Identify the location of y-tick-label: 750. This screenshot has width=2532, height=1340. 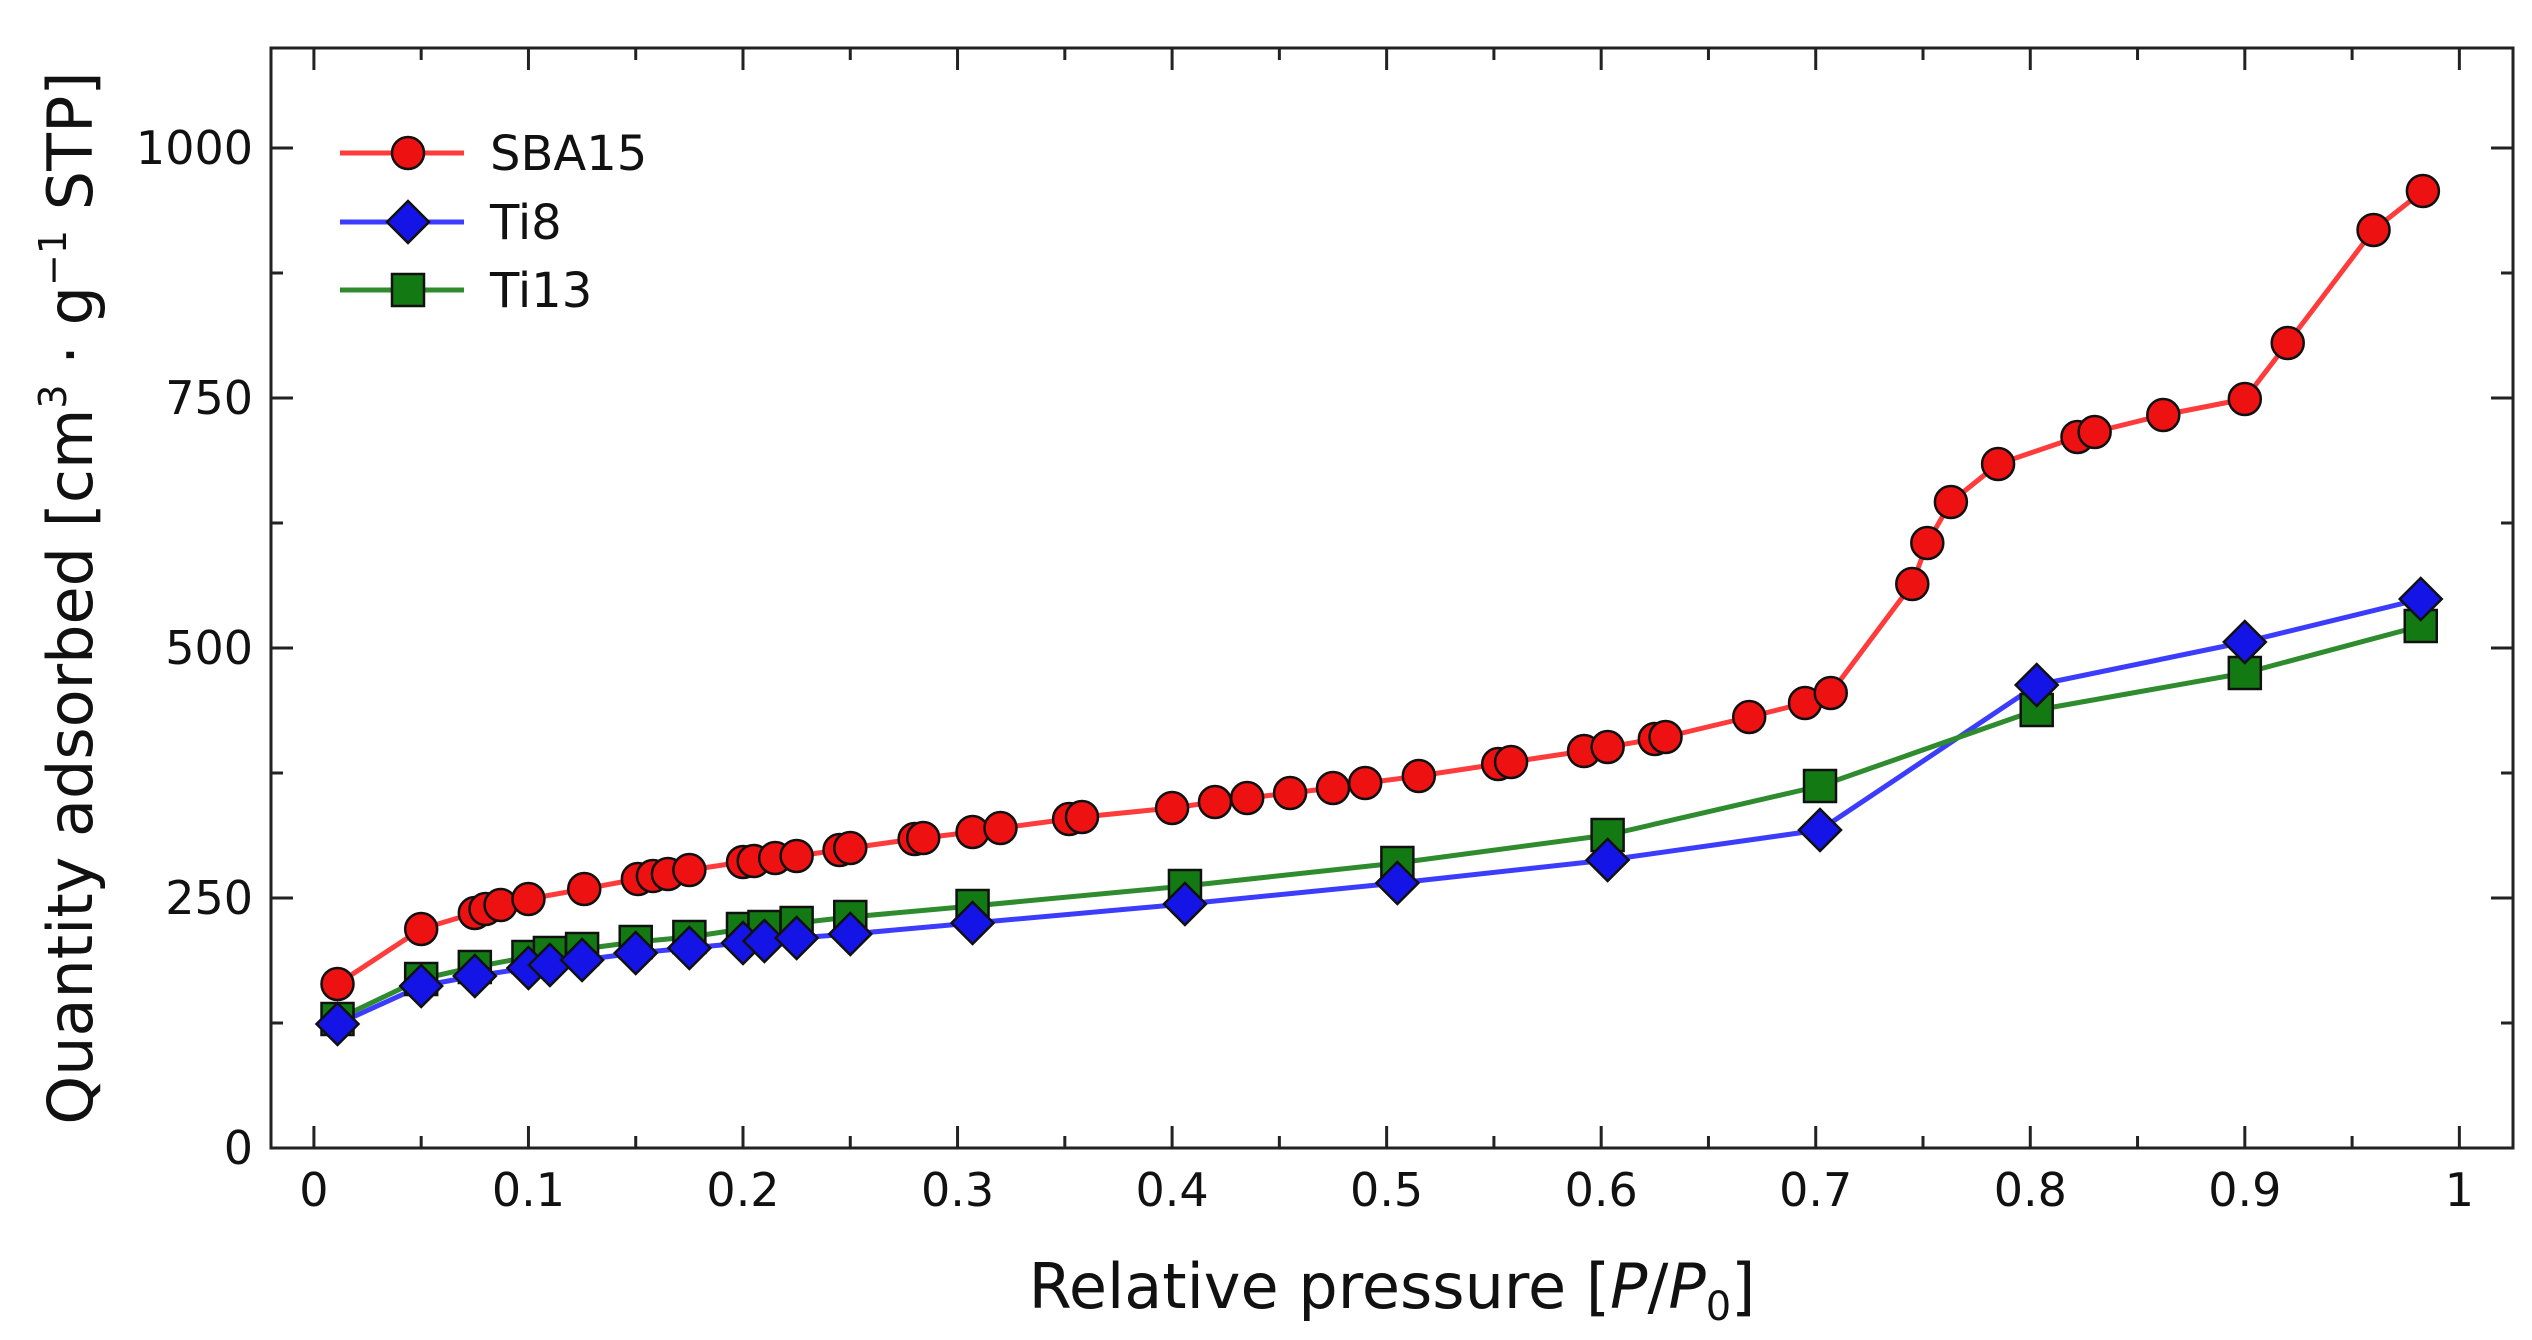
(209, 398).